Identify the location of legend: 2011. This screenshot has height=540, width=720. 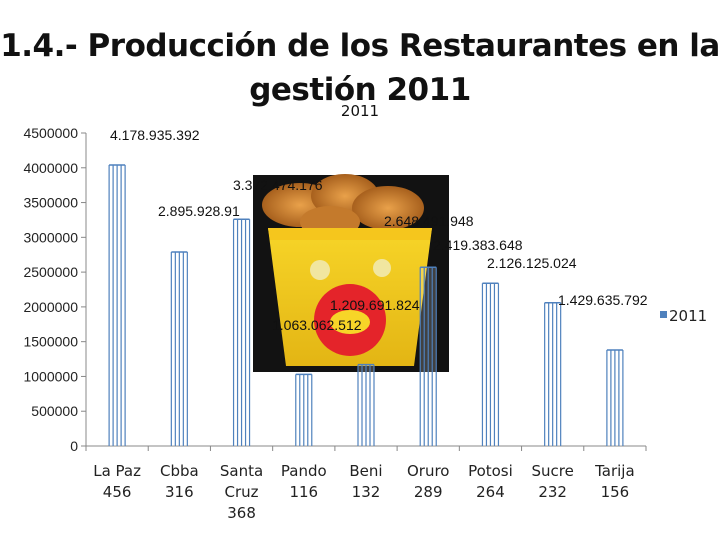
(683, 316).